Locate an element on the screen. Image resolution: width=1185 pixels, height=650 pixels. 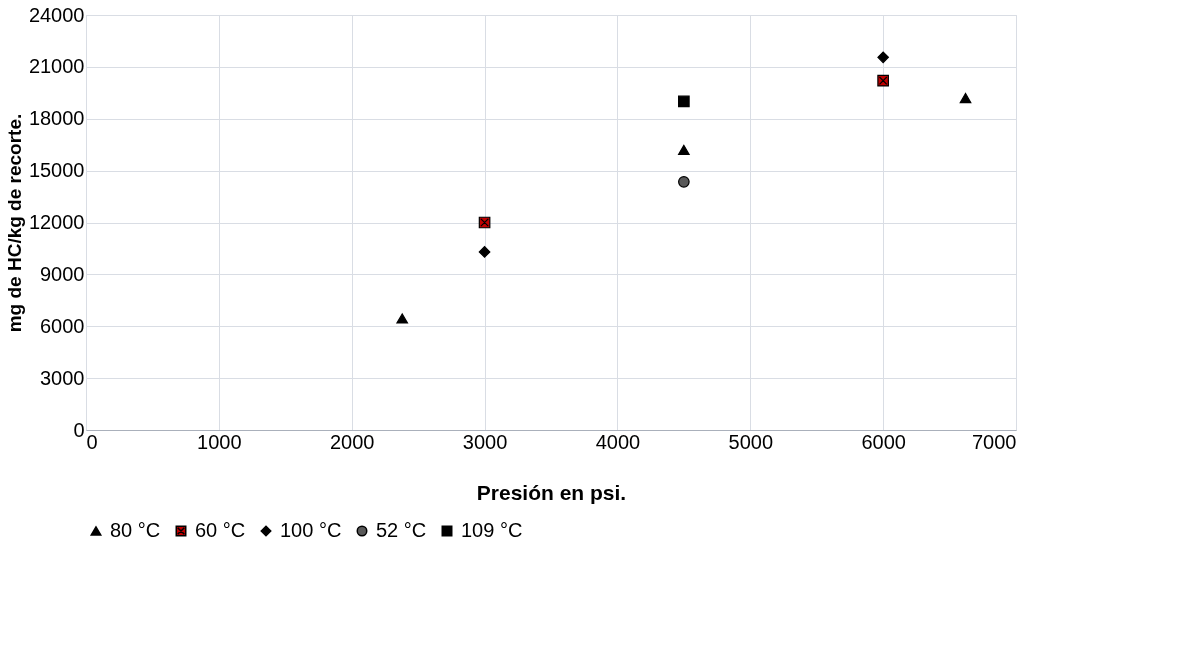
x-tick-label: 4000 is located at coordinates (618, 441).